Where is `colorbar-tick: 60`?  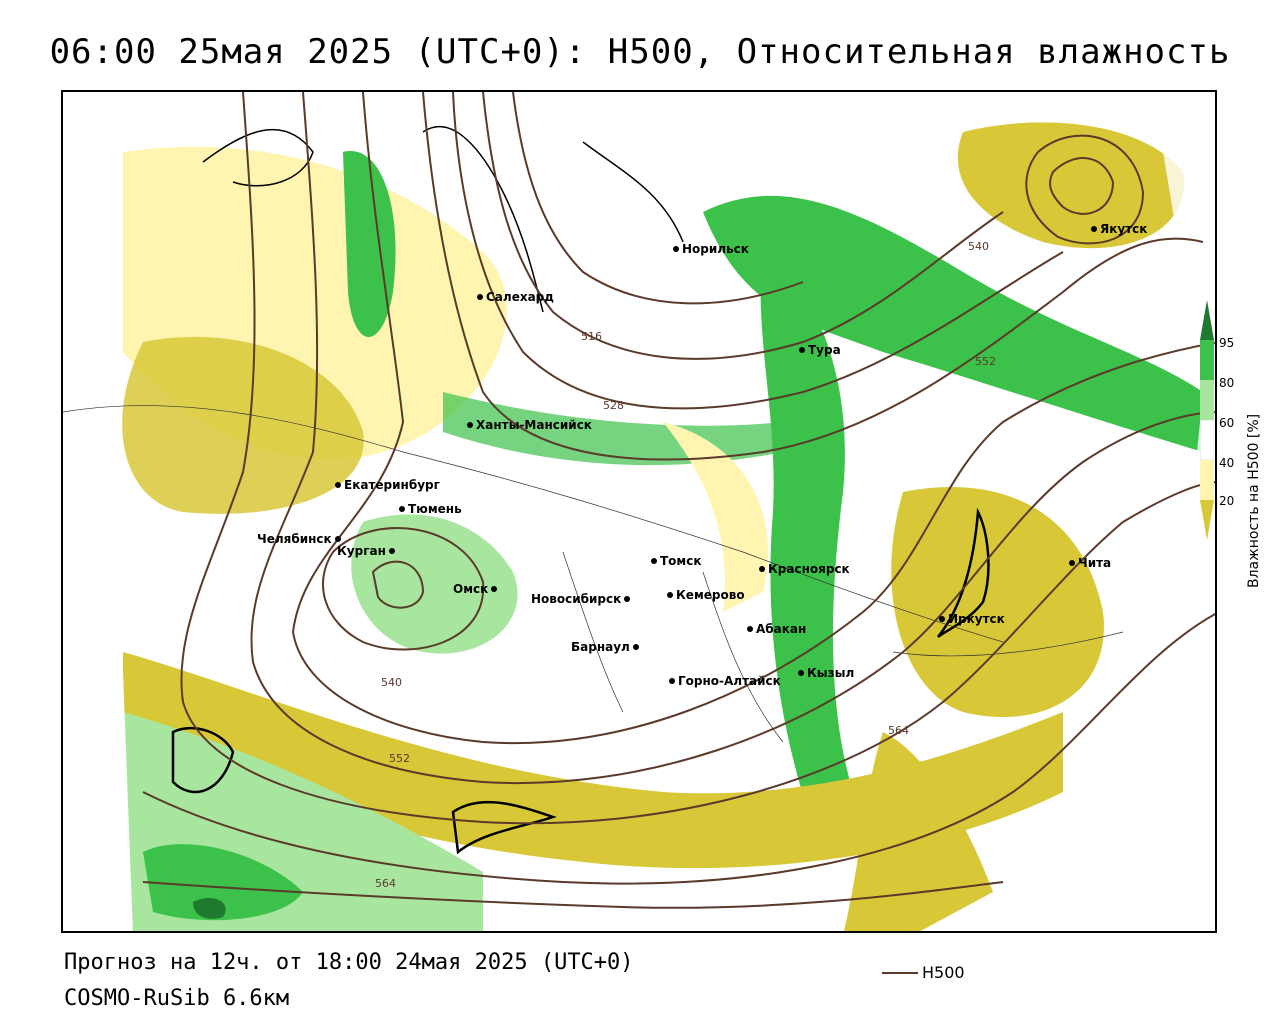
colorbar-tick: 60 is located at coordinates (1227, 423).